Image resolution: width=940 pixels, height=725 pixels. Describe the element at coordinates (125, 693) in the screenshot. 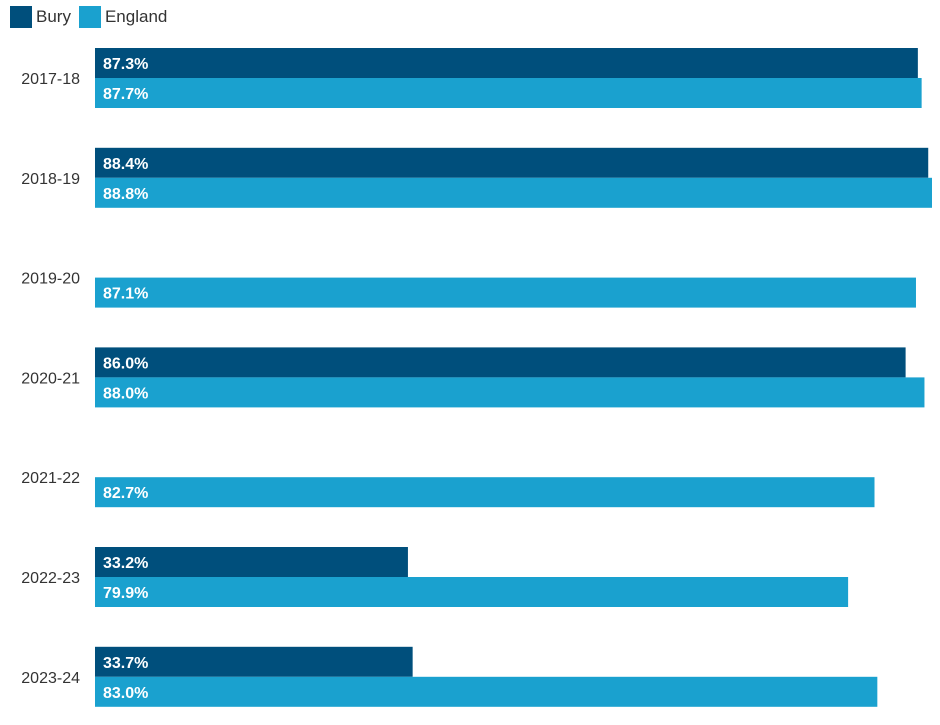

I see `data-label-england: 83.0%` at that location.